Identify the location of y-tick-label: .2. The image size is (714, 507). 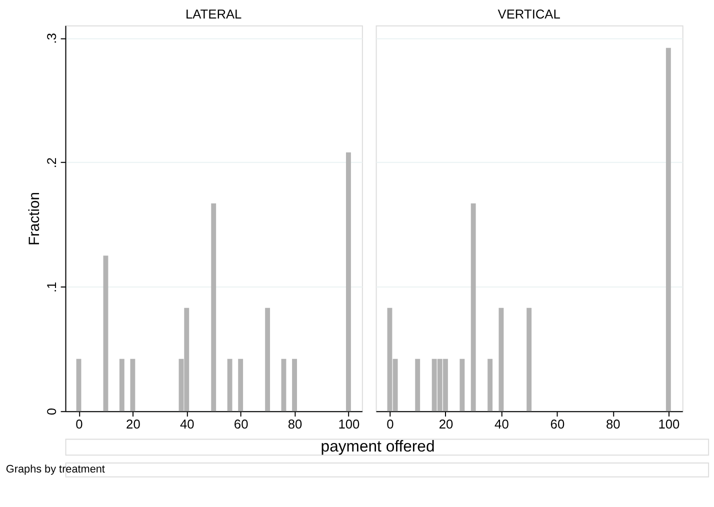
(51, 162).